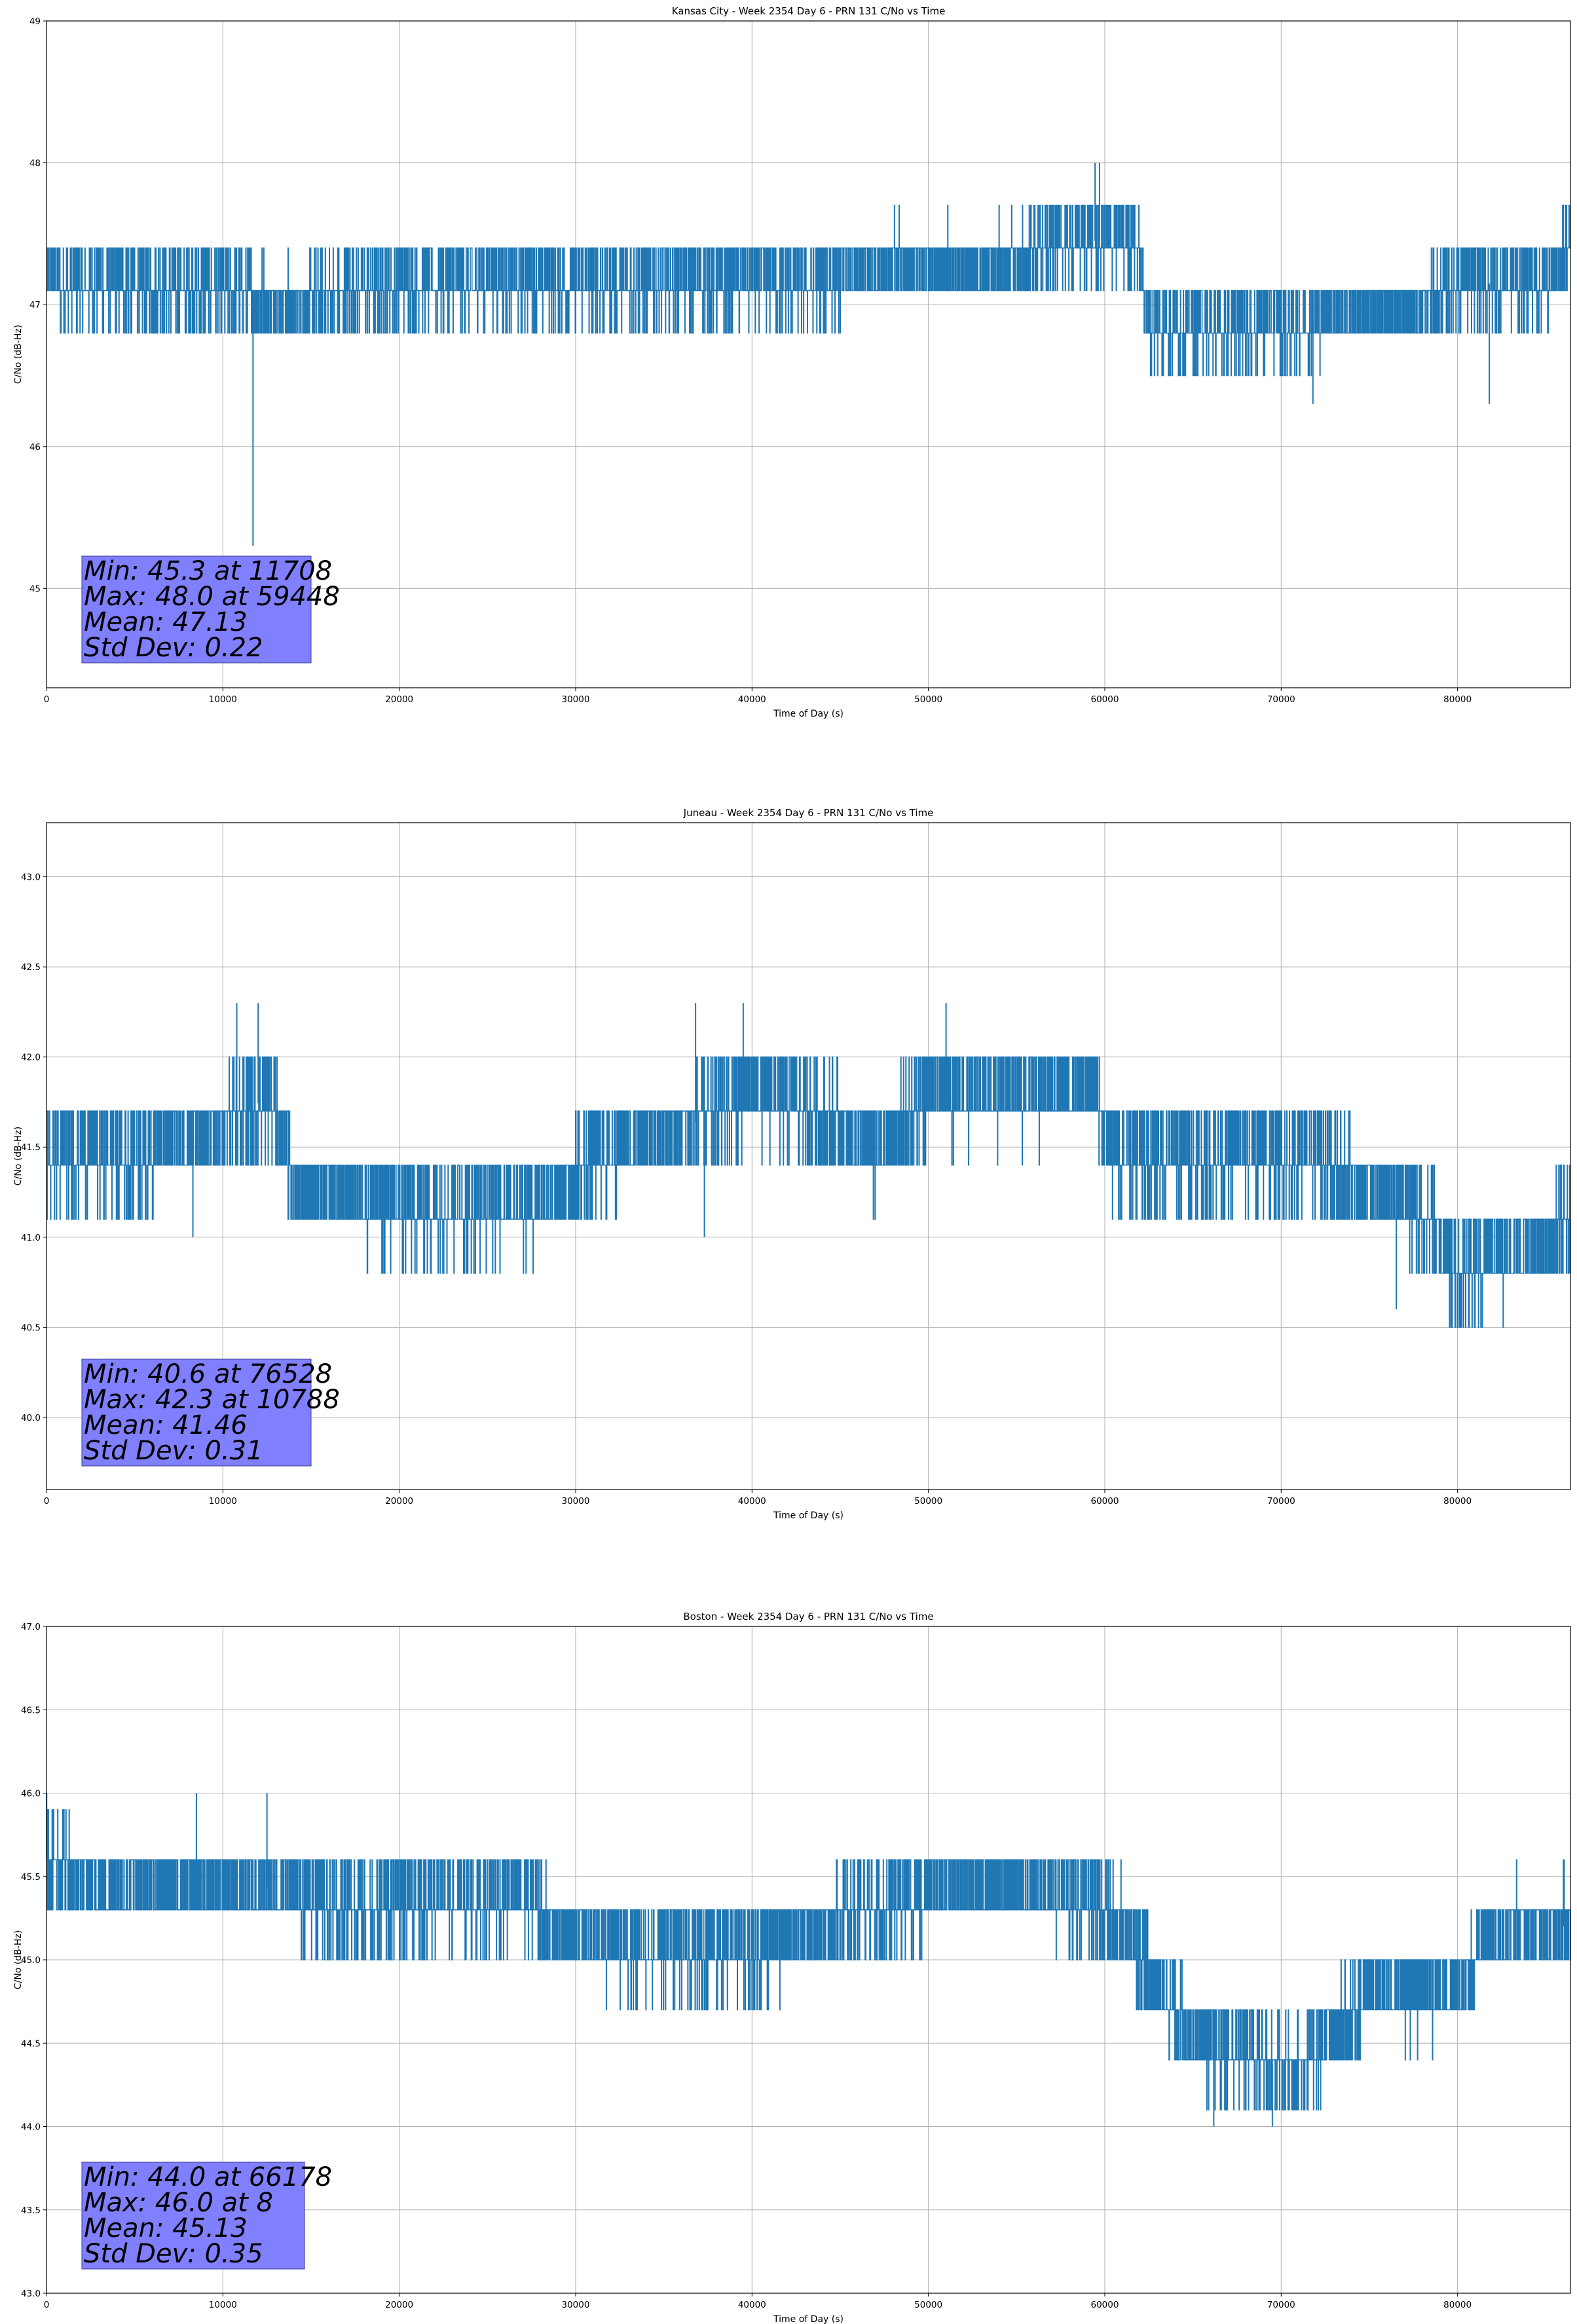 This screenshot has width=1577, height=2324. I want to click on y-tick-label: 48, so click(35, 164).